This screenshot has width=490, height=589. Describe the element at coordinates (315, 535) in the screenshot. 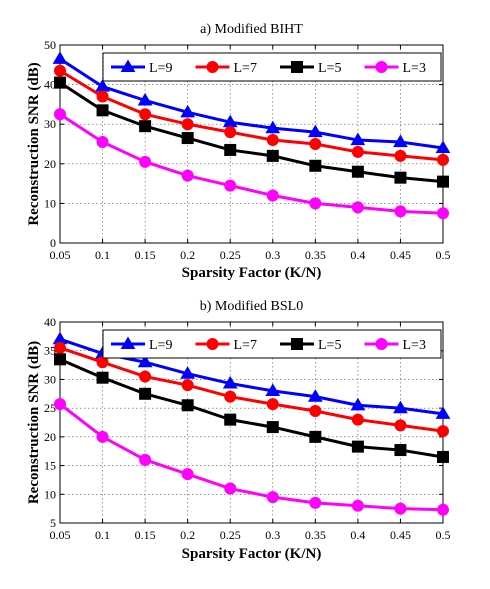

I see `x-tick-label: 0.35` at that location.